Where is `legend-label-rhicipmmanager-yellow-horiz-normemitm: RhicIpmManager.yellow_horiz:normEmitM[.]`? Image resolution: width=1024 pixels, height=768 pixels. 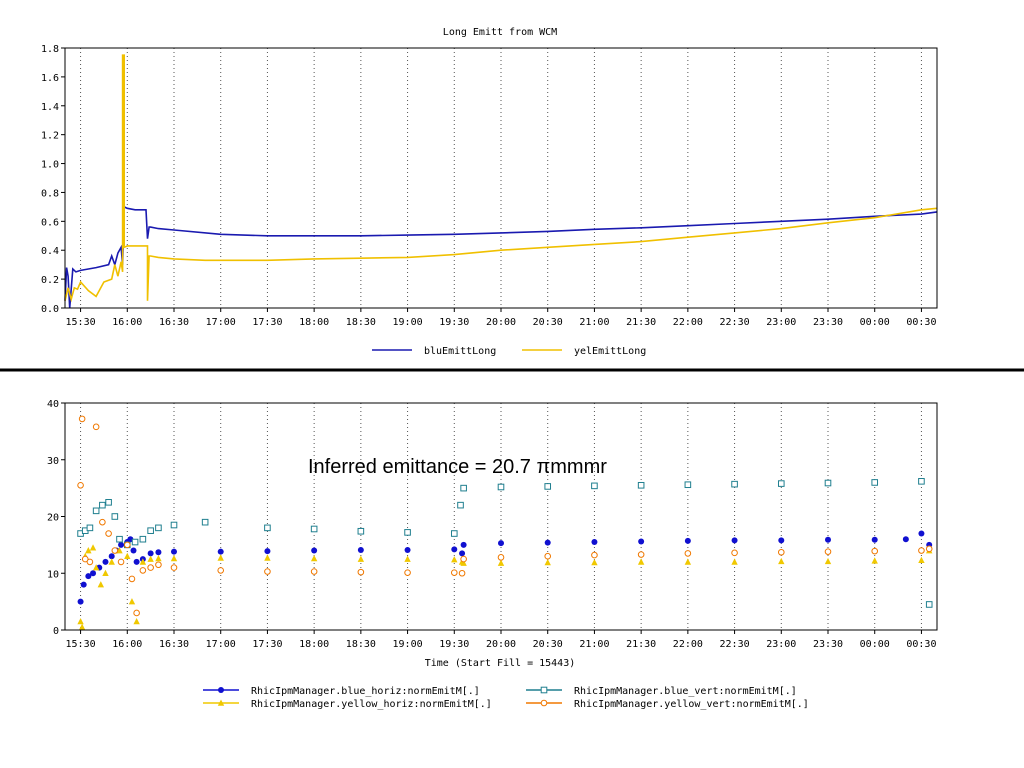
legend-label-rhicipmmanager-yellow-horiz-normemitm: RhicIpmManager.yellow_horiz:normEmitM[.] is located at coordinates (371, 704).